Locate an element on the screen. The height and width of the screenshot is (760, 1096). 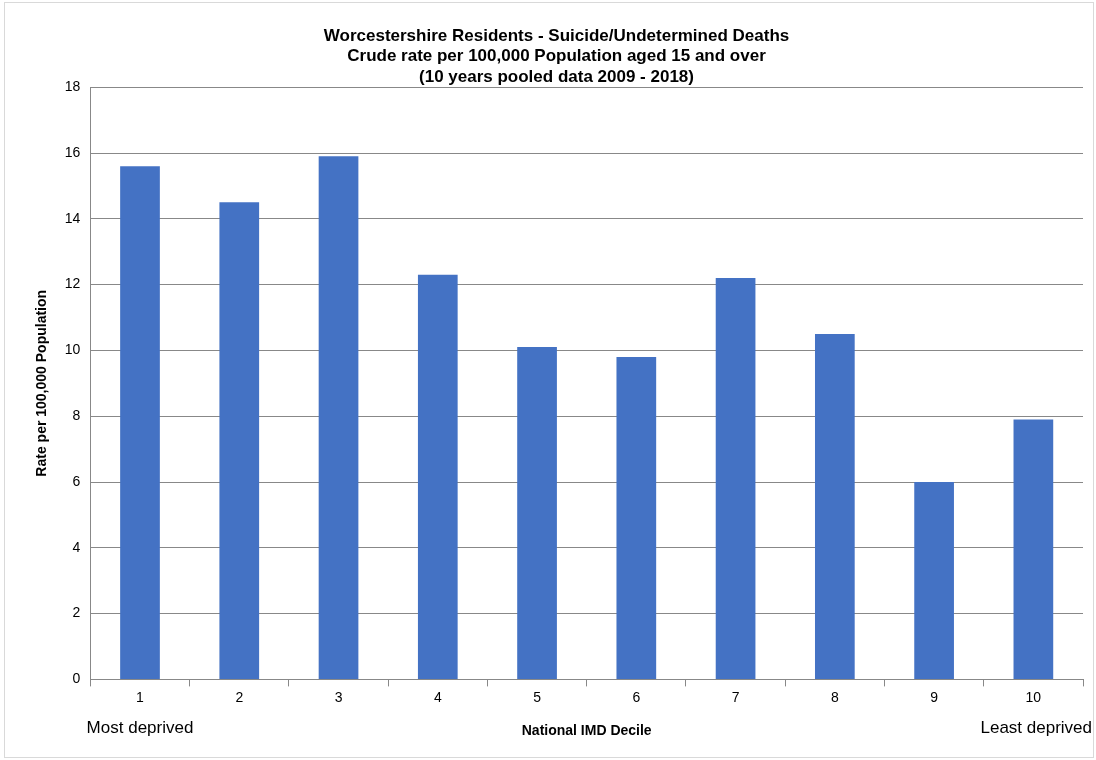
text: Most deprived is located at coordinates (140, 727).